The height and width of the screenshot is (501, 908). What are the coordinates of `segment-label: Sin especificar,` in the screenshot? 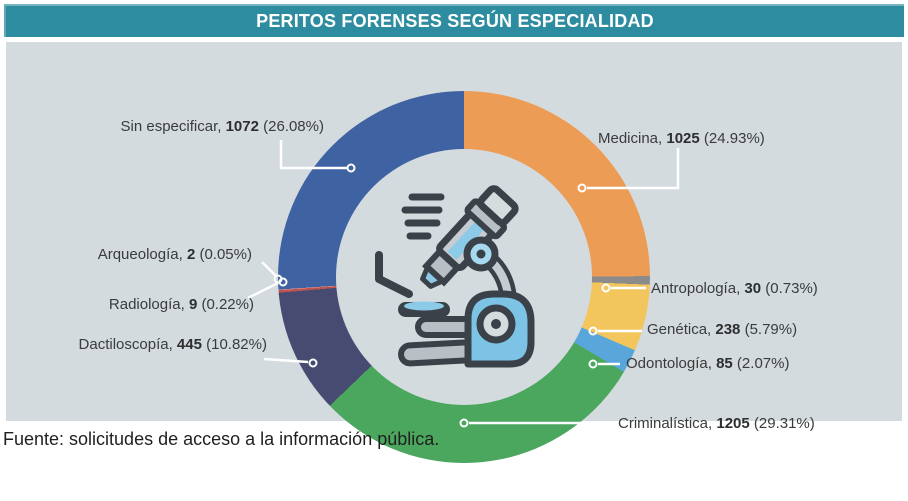 It's located at (173, 126).